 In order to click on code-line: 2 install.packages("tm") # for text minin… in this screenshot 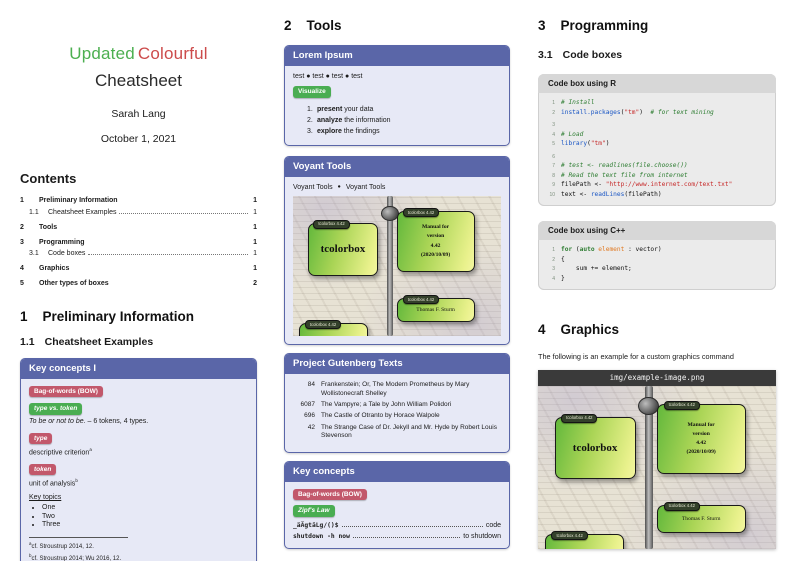, I will do `click(657, 113)`.